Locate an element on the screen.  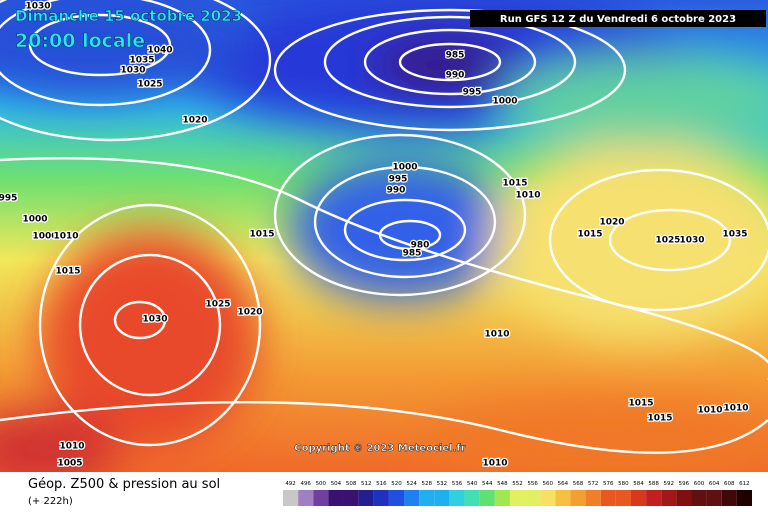
legend-label: 604 is located at coordinates (714, 484).